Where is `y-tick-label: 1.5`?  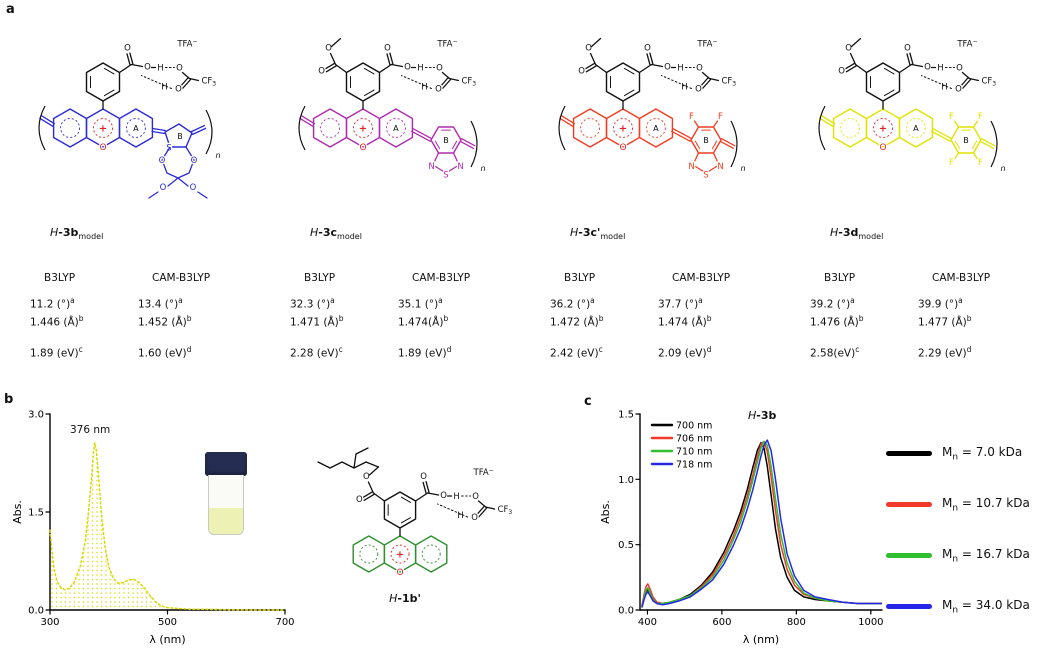
y-tick-label: 1.5 is located at coordinates (36, 513).